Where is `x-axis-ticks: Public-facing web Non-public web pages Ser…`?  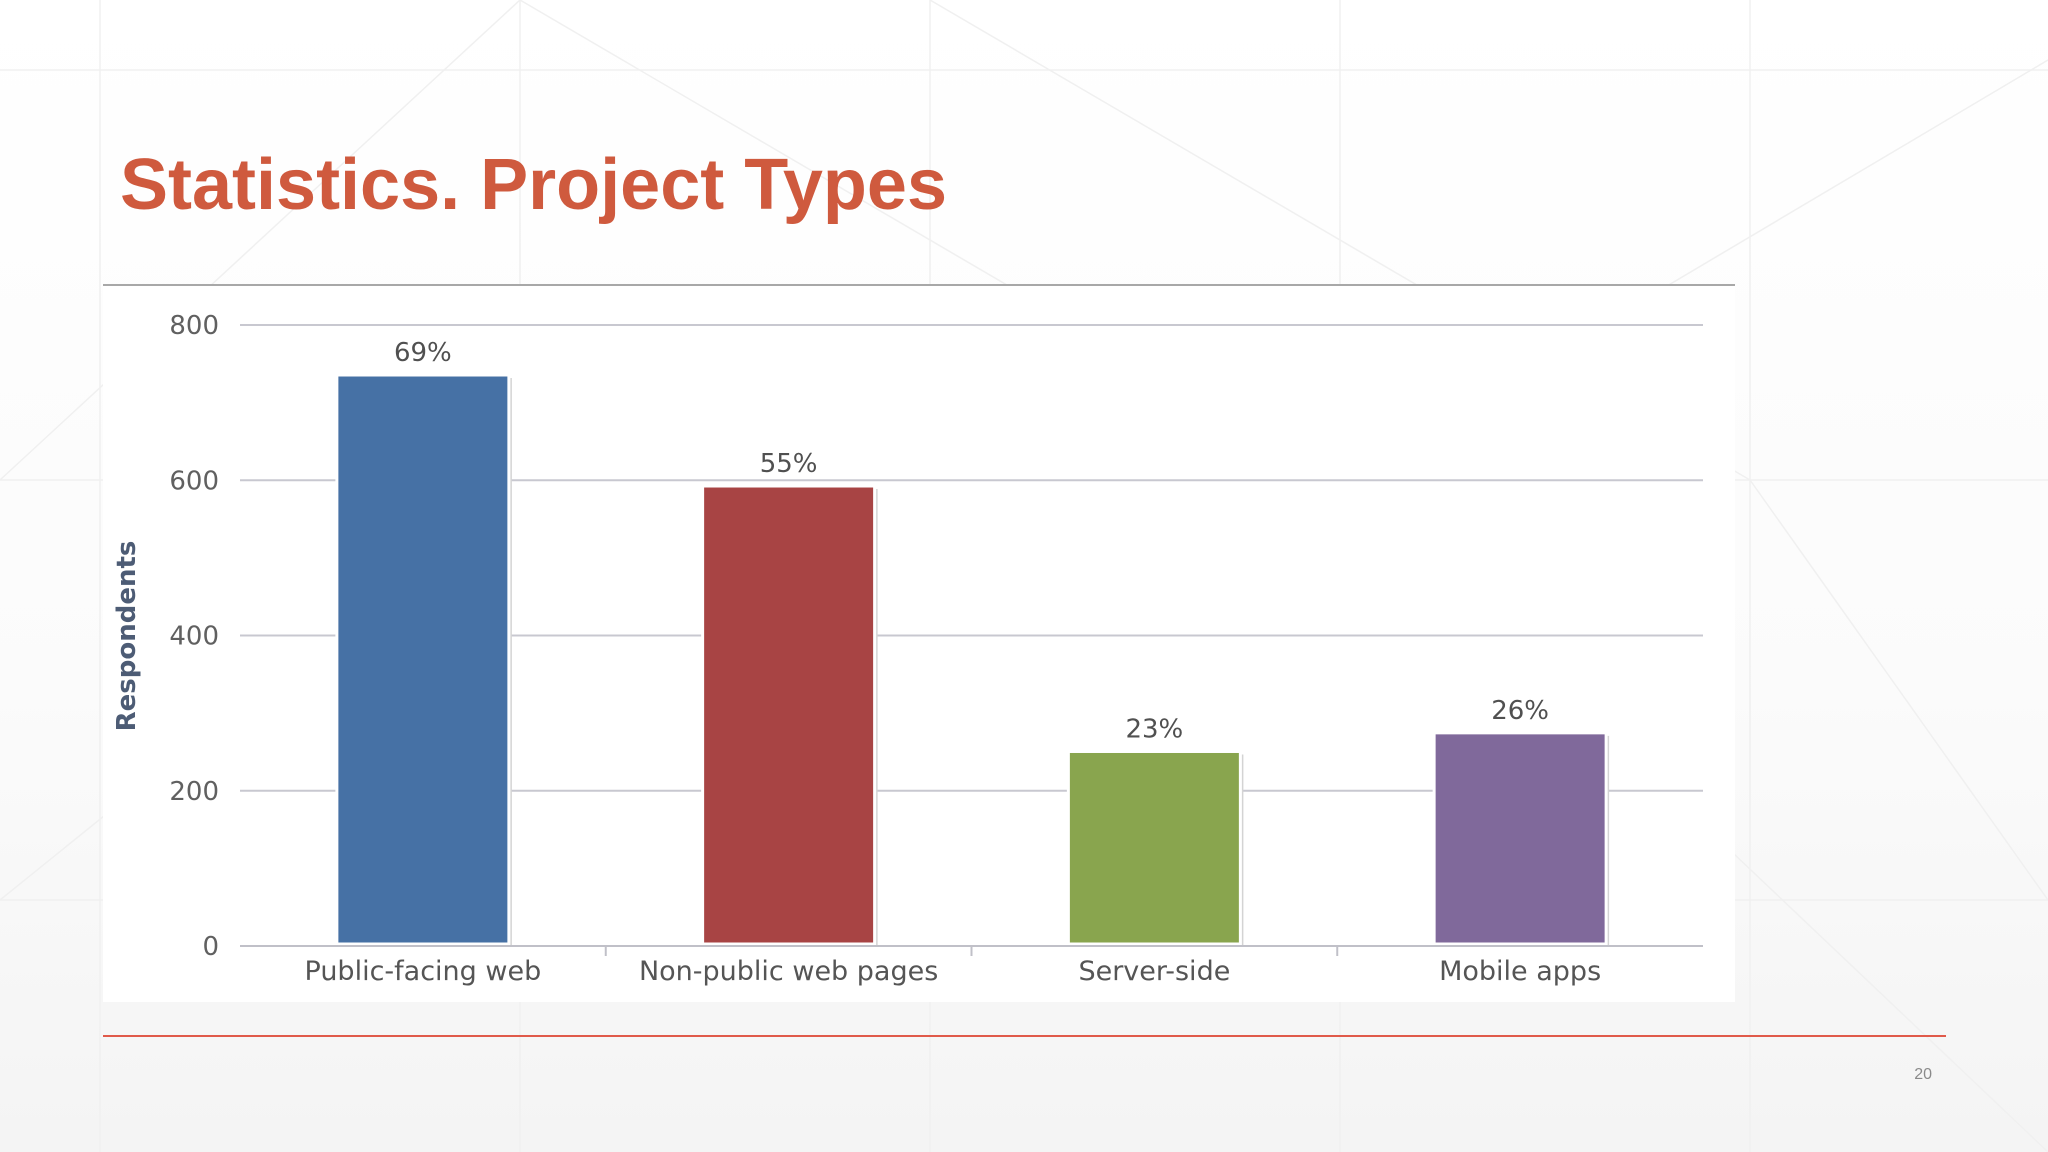 x-axis-ticks: Public-facing web Non-public web pages Ser… is located at coordinates (953, 971).